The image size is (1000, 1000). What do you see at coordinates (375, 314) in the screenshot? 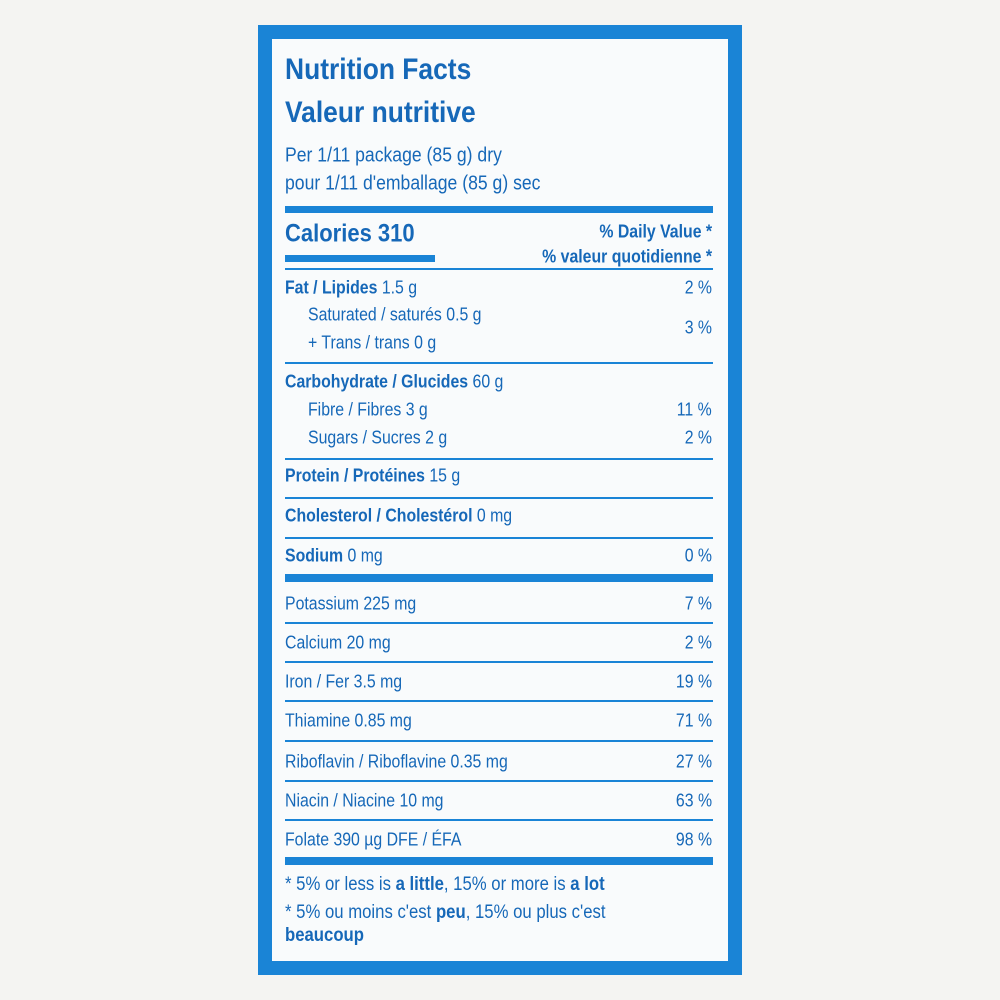
I see `nutrient-name: Saturated / saturés` at bounding box center [375, 314].